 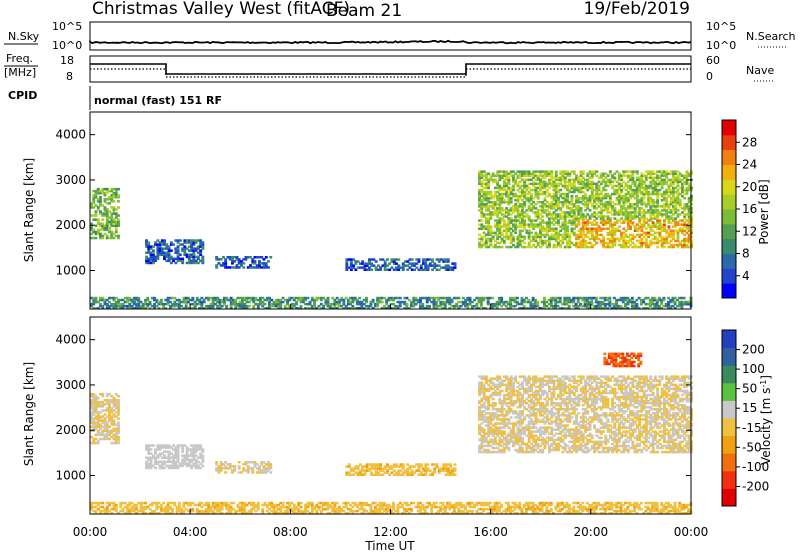 What do you see at coordinates (615, 230) in the screenshot?
I see `echo-cell-2057` at bounding box center [615, 230].